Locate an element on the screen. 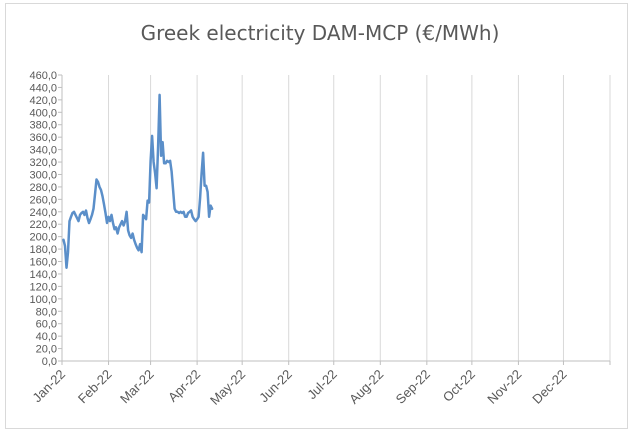  y-tick-label: 340,0 is located at coordinates (43, 151).